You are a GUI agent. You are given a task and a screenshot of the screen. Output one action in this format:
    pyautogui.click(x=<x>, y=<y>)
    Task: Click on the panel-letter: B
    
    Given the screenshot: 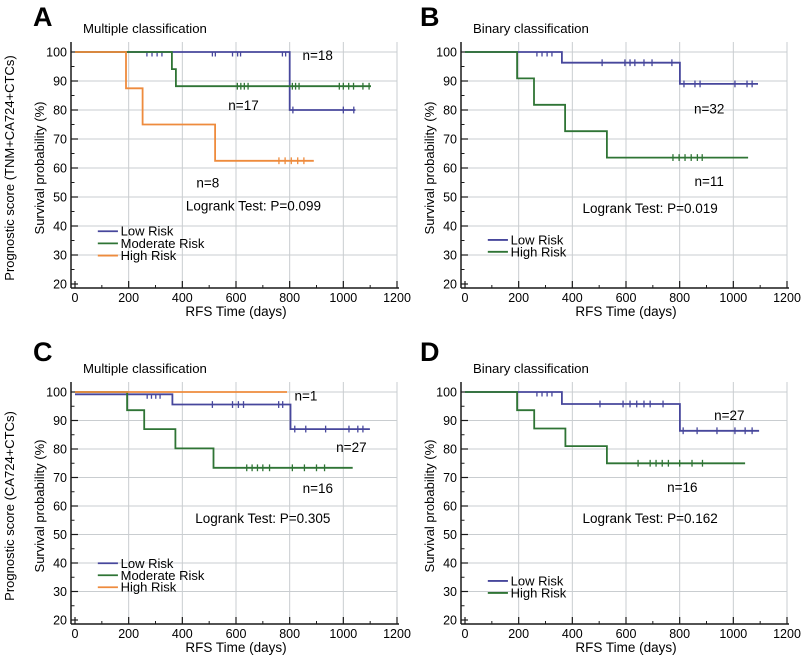 What is the action you would take?
    pyautogui.click(x=430, y=17)
    